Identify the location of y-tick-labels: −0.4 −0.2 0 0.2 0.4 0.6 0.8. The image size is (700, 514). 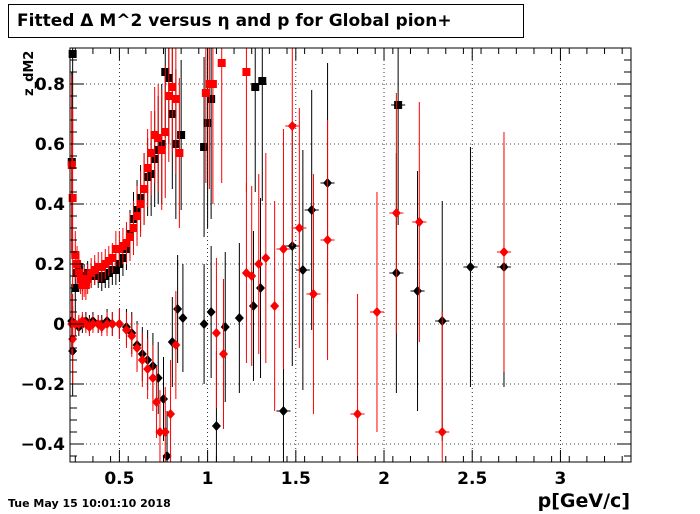
(43, 265).